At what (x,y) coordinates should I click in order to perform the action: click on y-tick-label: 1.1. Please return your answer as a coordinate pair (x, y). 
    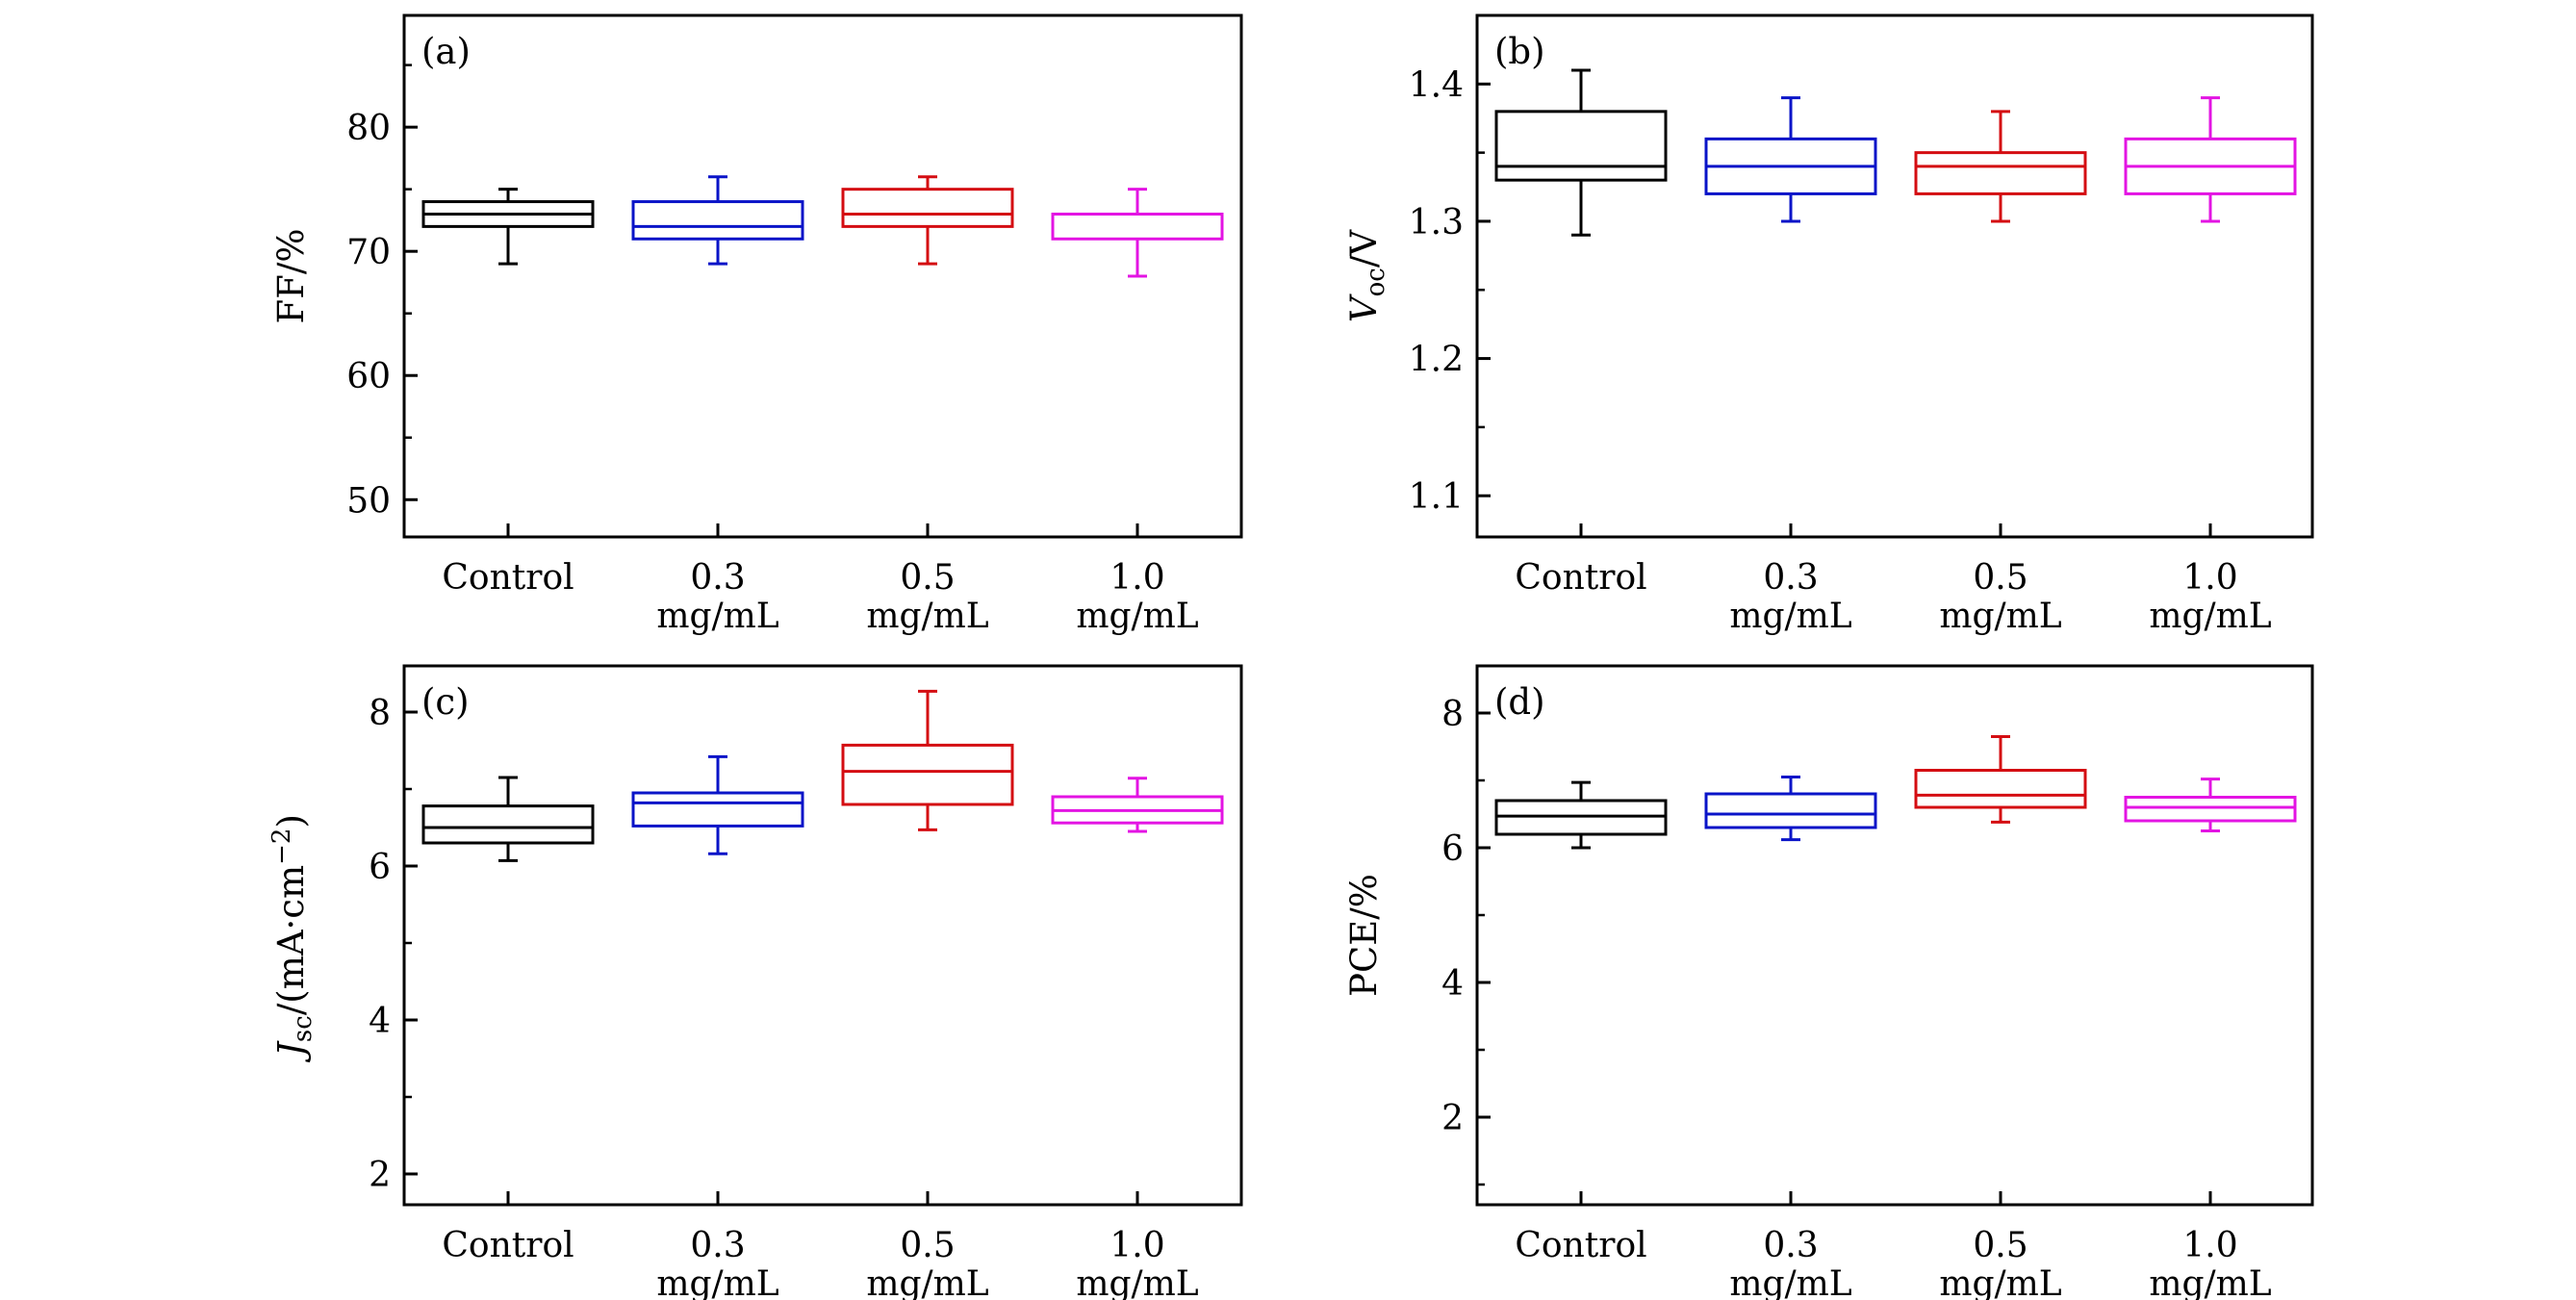
    Looking at the image, I should click on (1436, 497).